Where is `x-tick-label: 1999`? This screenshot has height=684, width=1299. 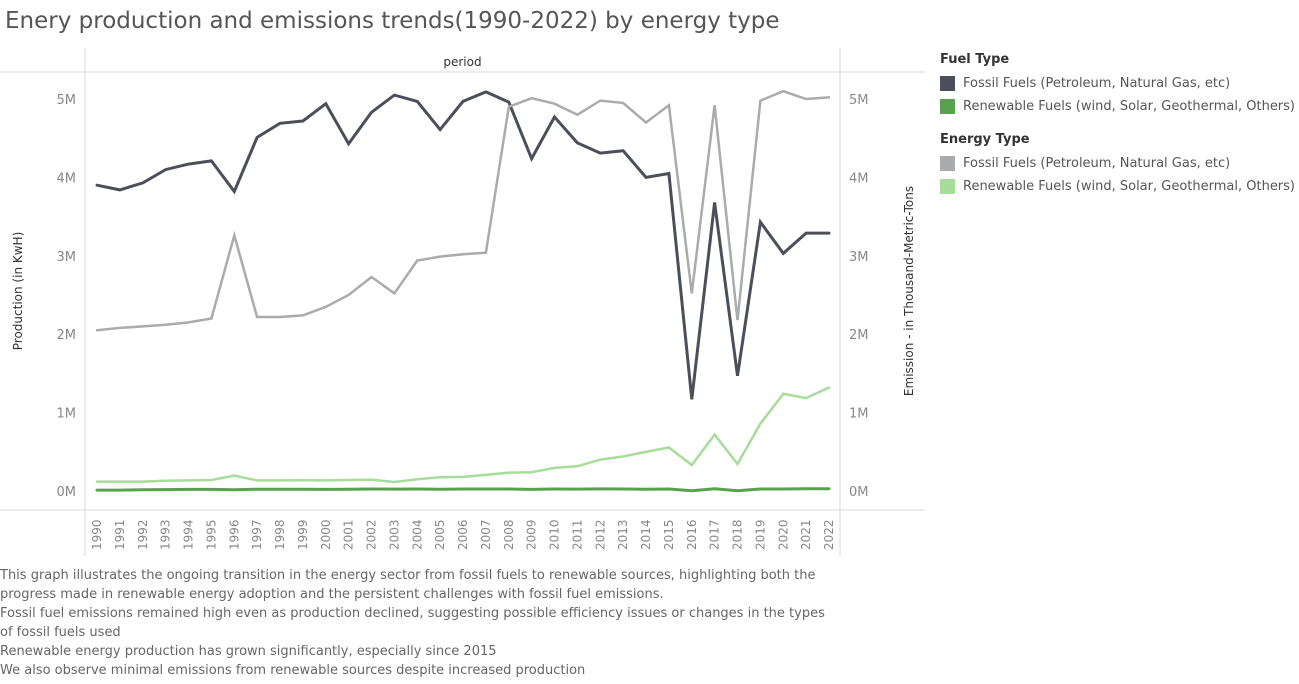 x-tick-label: 1999 is located at coordinates (303, 534).